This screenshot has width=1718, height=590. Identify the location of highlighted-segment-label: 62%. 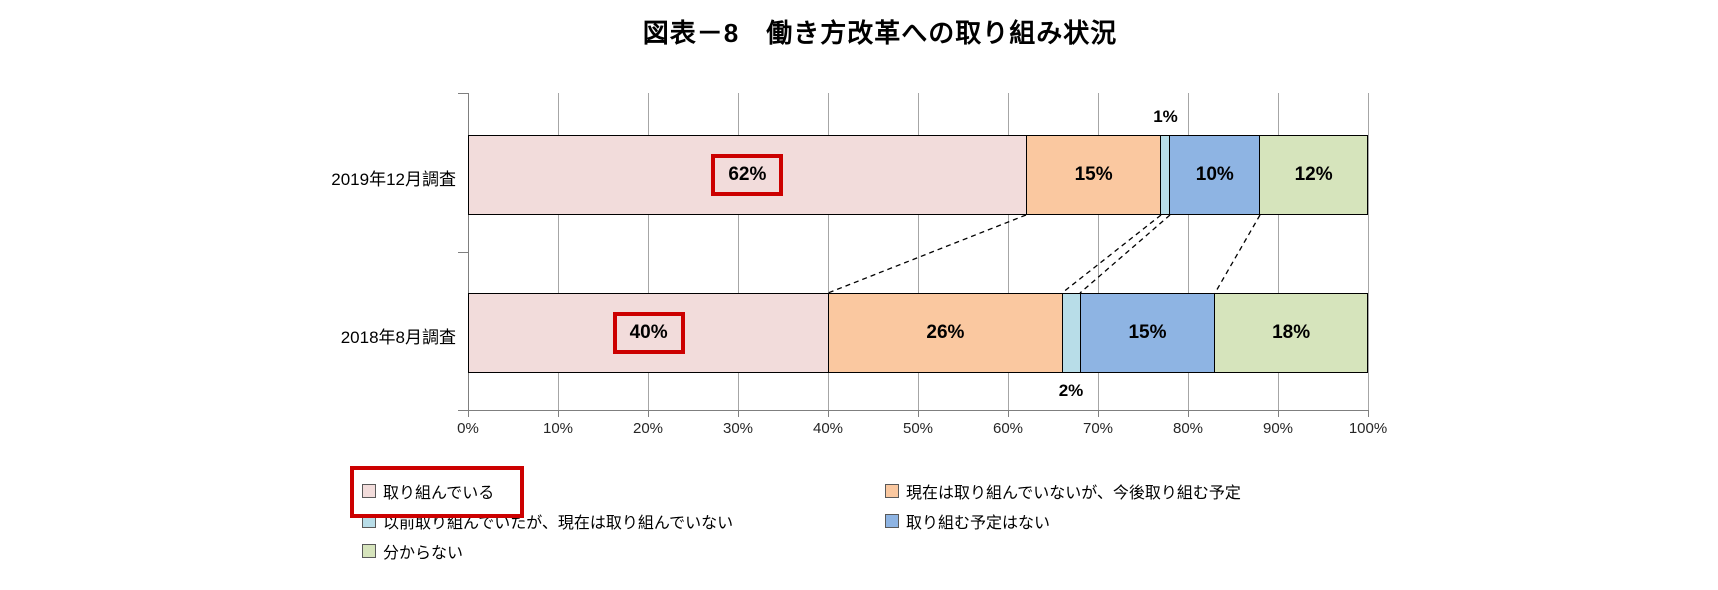
(747, 175).